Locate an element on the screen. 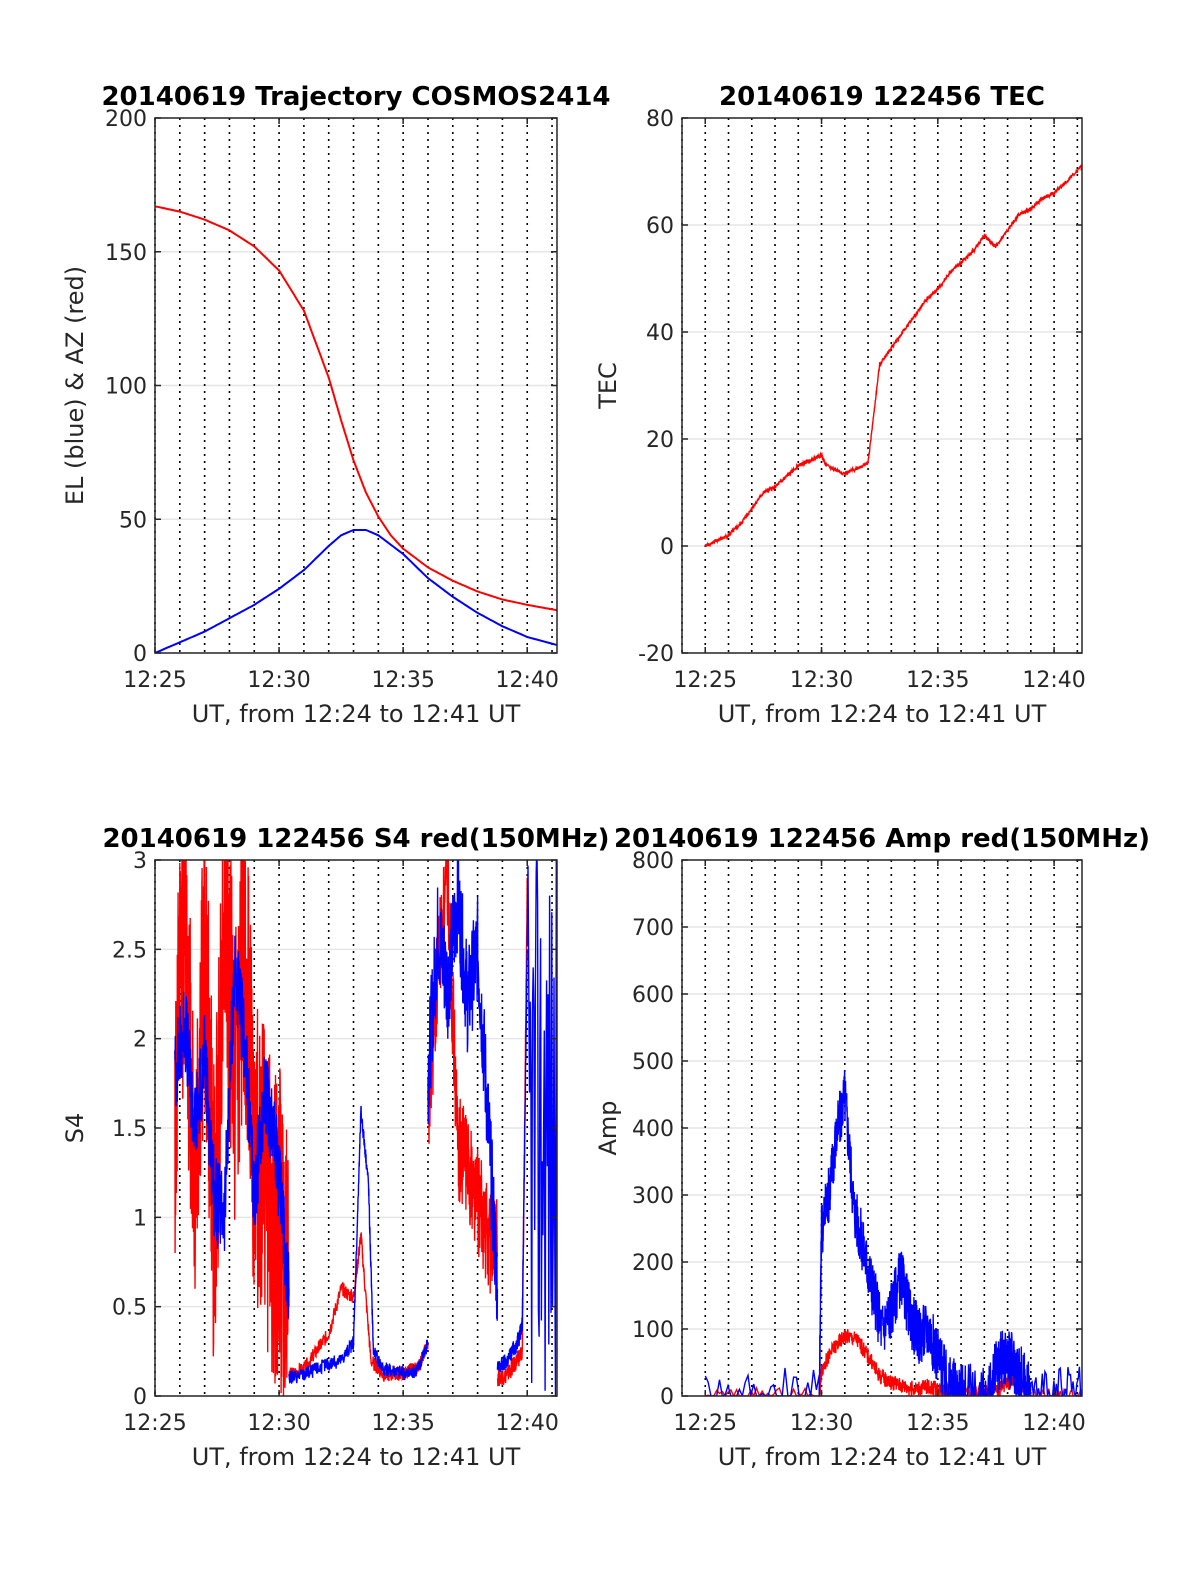 This screenshot has width=1200, height=1575. y-tick-label: 400 is located at coordinates (653, 1129).